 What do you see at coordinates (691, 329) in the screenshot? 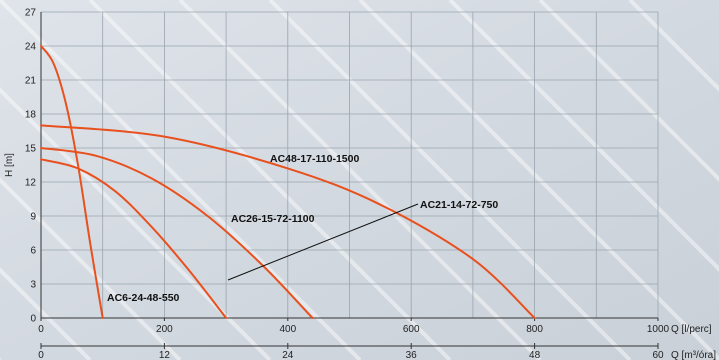
I see `x-axis-label: Q [l/perc]` at bounding box center [691, 329].